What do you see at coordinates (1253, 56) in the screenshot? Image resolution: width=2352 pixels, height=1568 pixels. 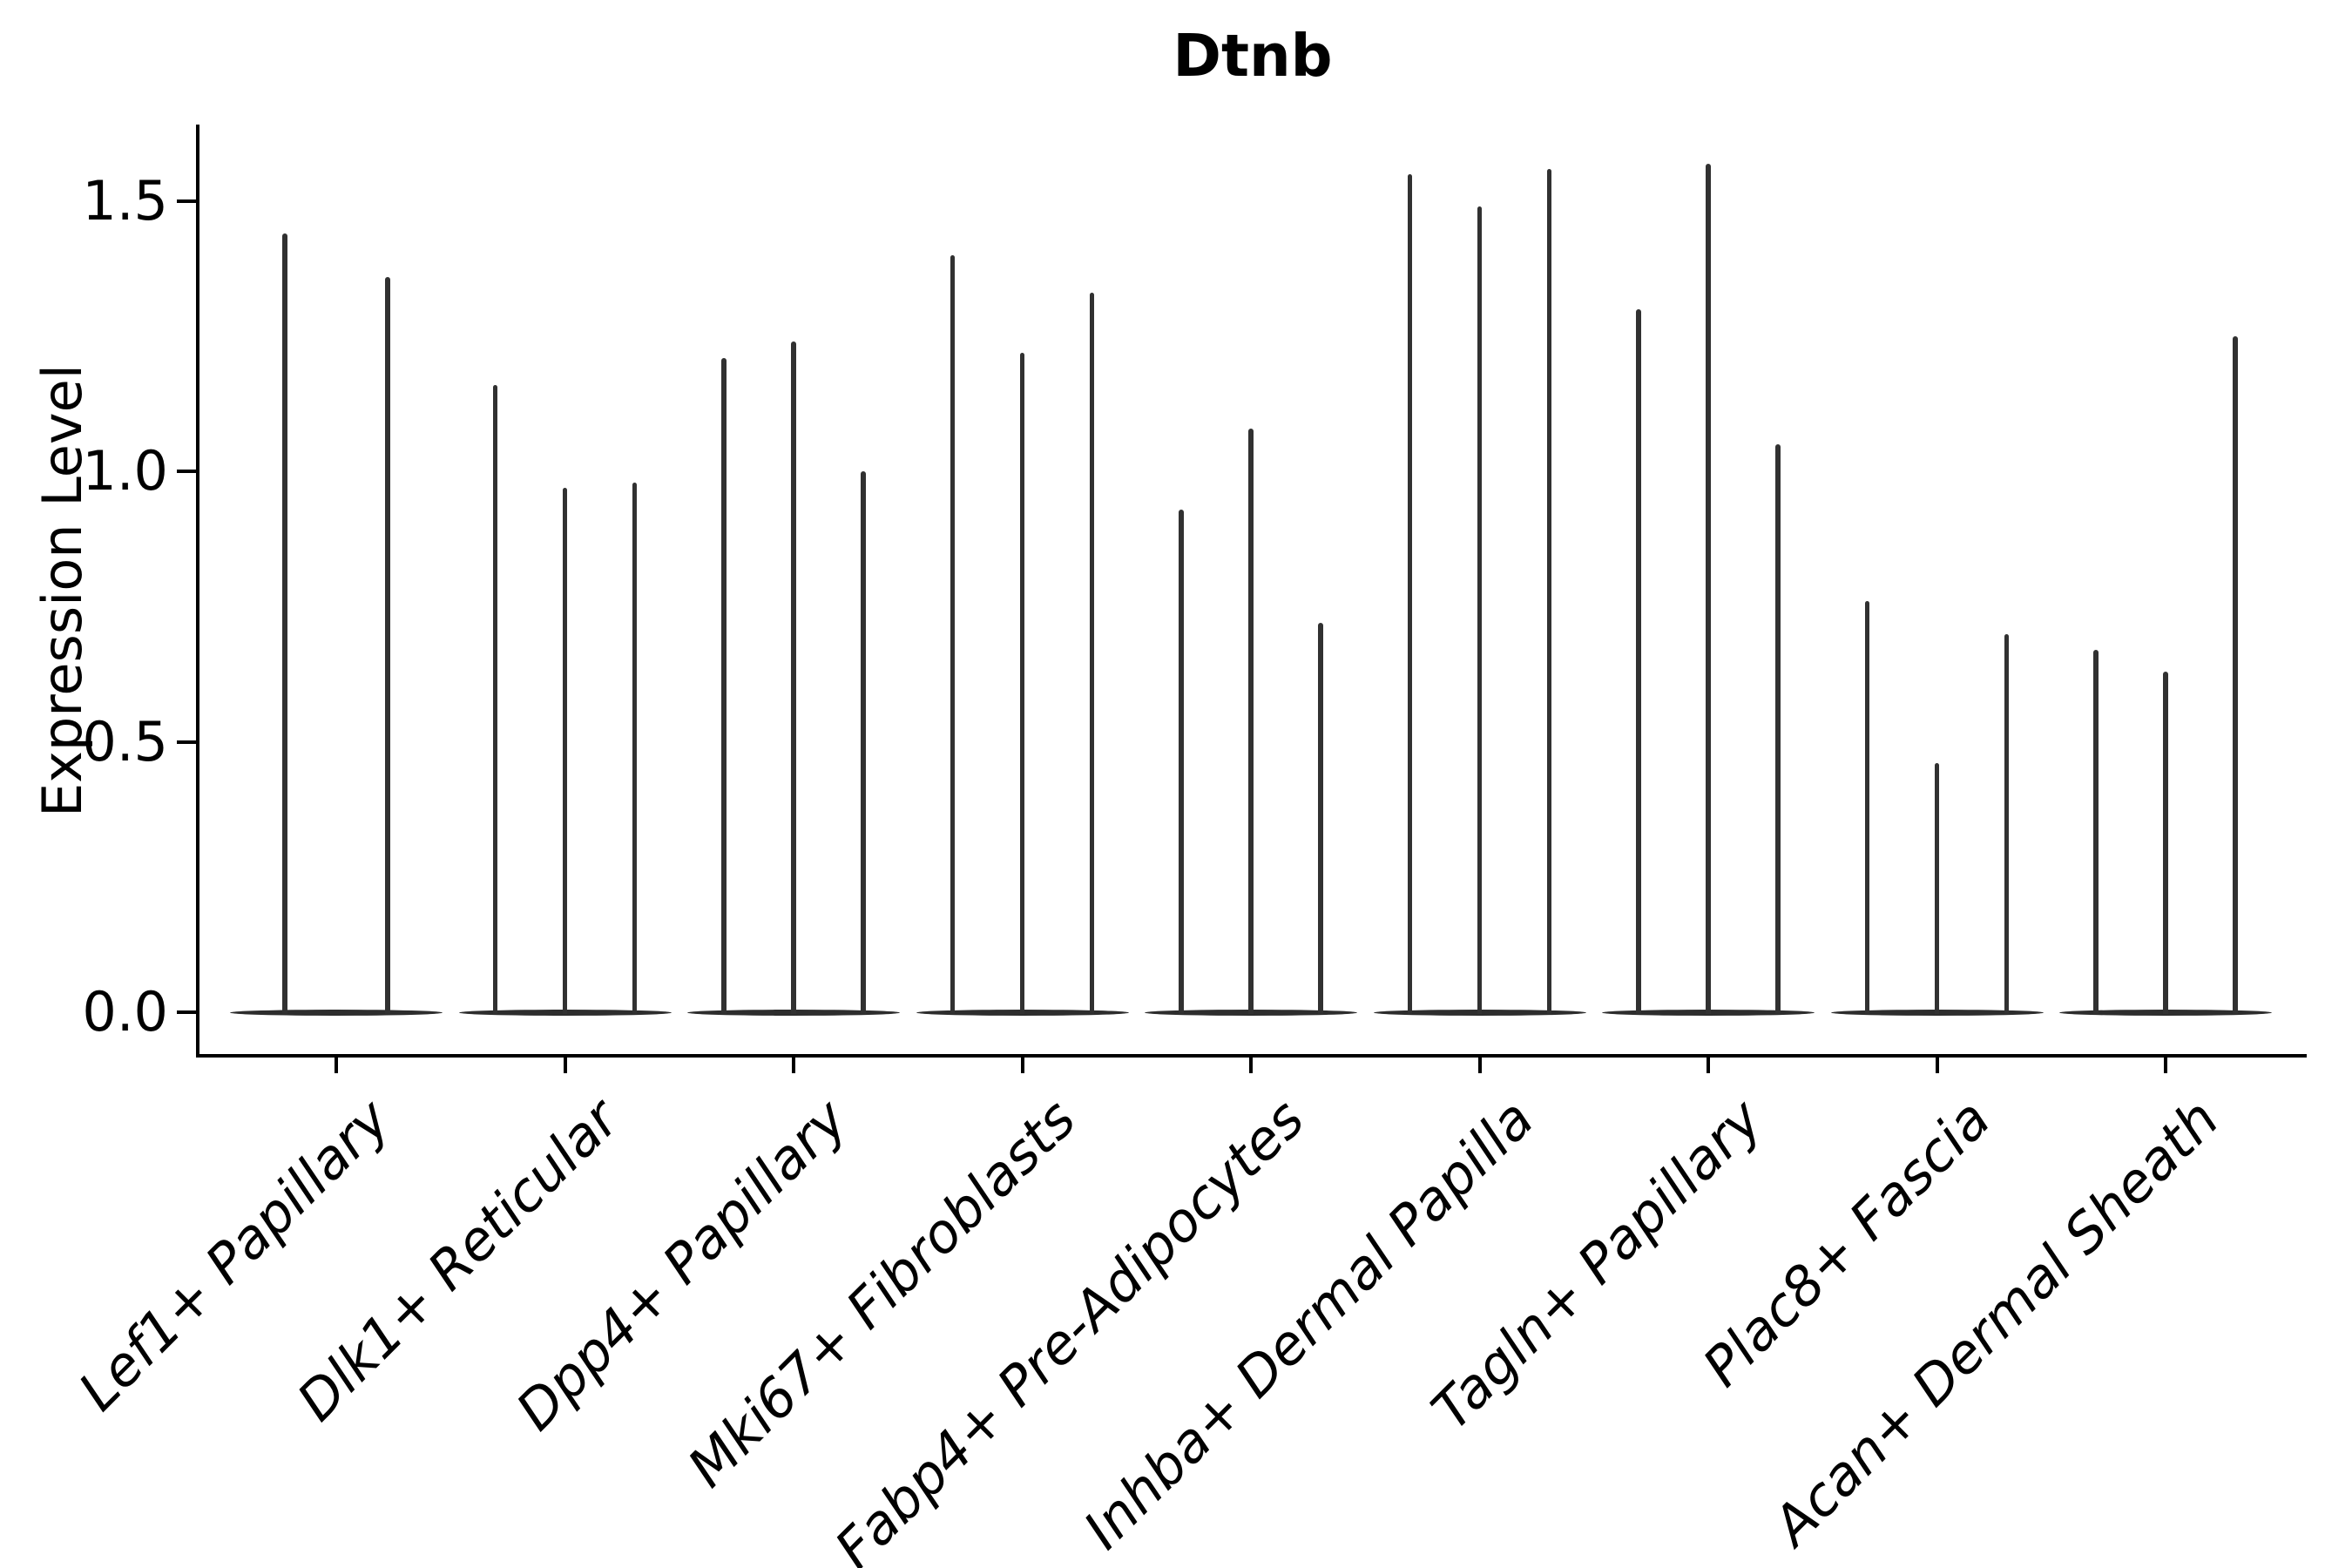 I see `chart-title: Dtnb` at bounding box center [1253, 56].